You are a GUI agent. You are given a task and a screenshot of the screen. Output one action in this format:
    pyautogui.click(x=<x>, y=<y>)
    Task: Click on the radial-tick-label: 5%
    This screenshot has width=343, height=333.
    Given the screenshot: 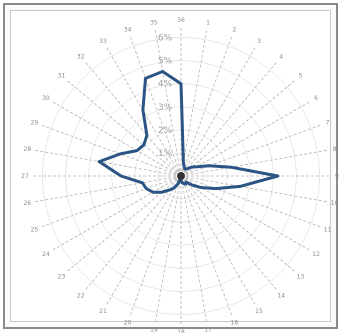 What is the action you would take?
    pyautogui.click(x=165, y=62)
    